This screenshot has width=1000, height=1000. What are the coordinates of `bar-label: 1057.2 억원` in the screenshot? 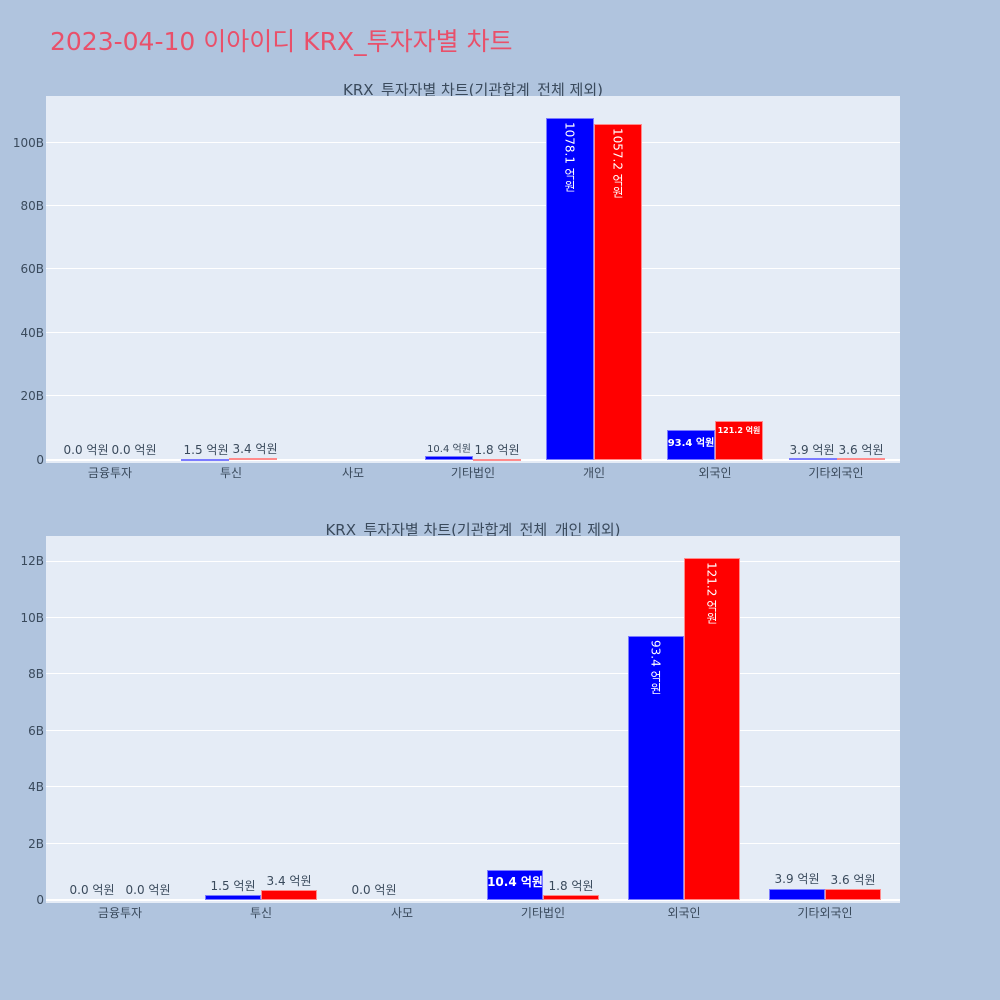 It's located at (617, 163).